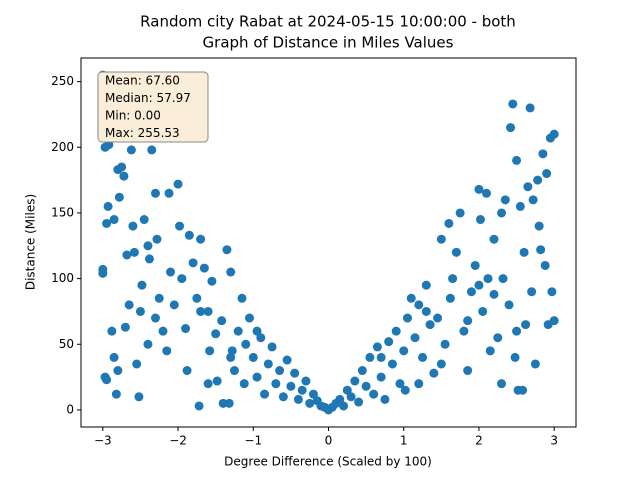 This screenshot has height=480, width=640. I want to click on x-tick-label: 1, so click(404, 441).